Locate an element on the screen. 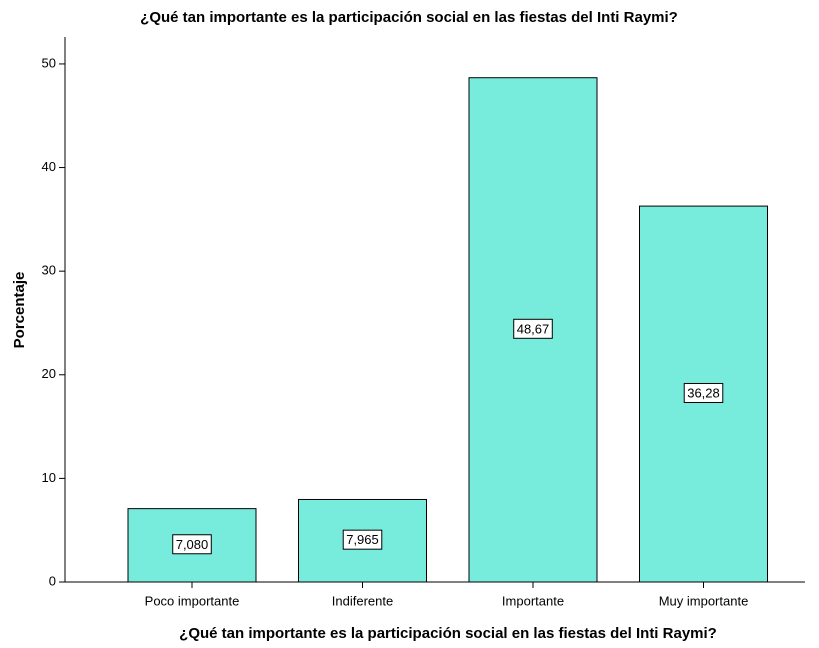  y-tick-label: 20 is located at coordinates (49, 373).